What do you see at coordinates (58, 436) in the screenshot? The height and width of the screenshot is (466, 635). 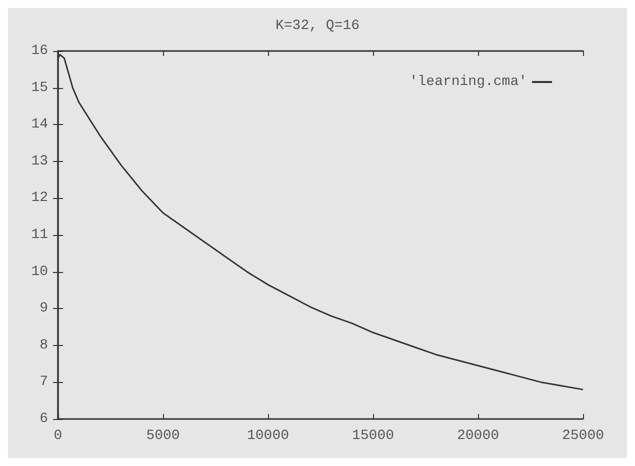 I see `x-tick-label: 0` at bounding box center [58, 436].